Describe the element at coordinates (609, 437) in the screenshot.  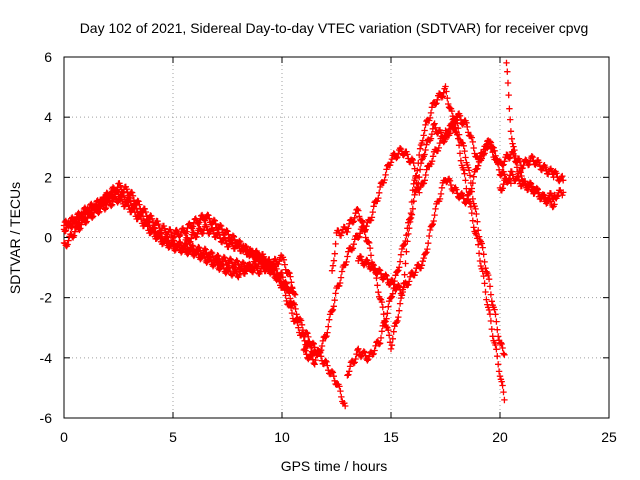
I see `x-tick-label: 25` at that location.